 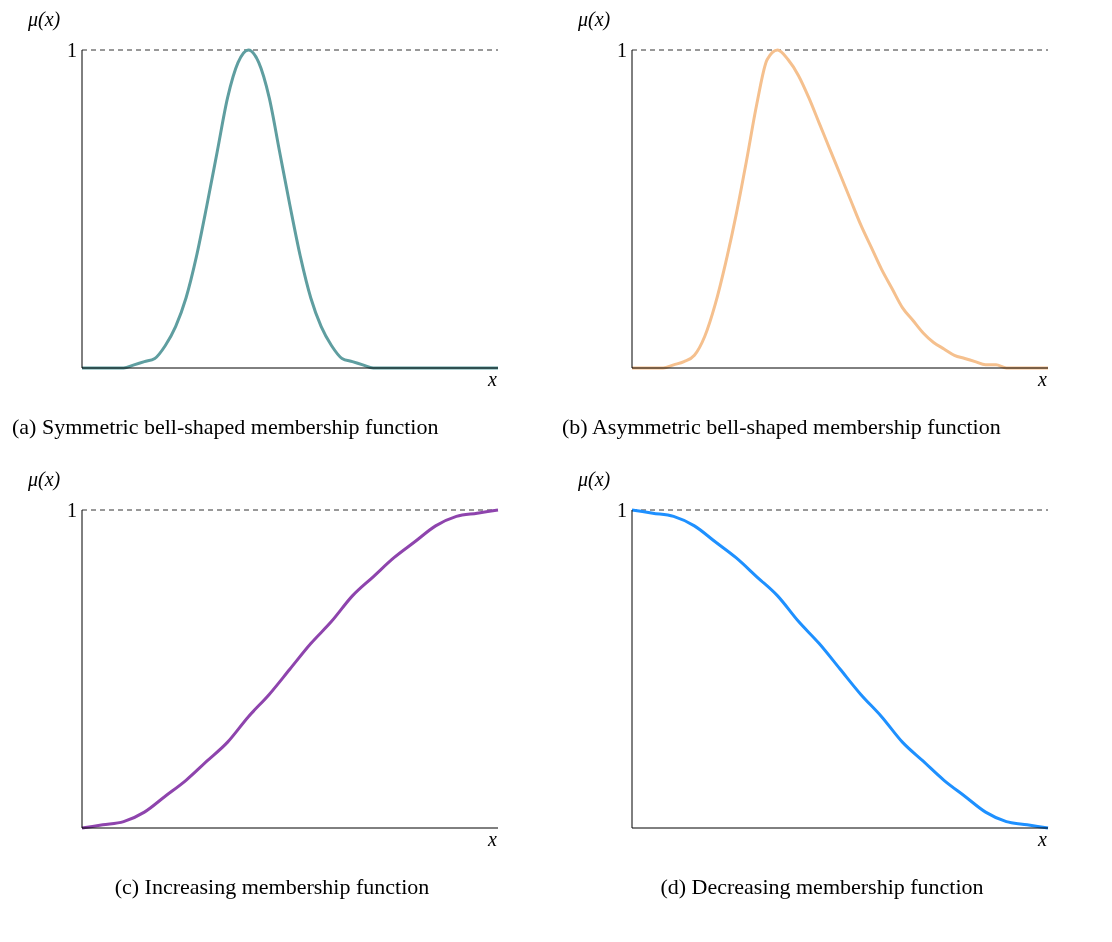 What do you see at coordinates (226, 427) in the screenshot?
I see `text: (a) Symmetric bell-shaped membership function` at bounding box center [226, 427].